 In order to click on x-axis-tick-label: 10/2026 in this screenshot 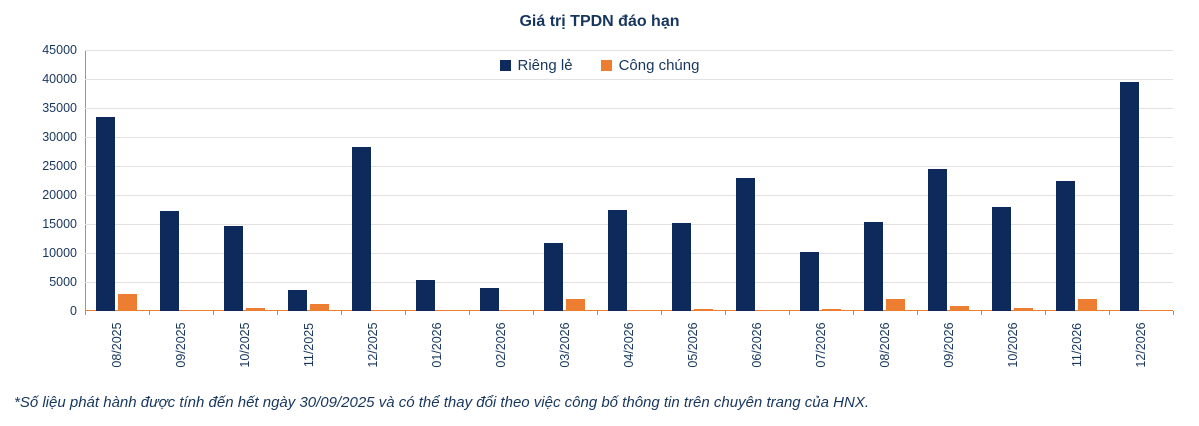, I will do `click(1013, 345)`.